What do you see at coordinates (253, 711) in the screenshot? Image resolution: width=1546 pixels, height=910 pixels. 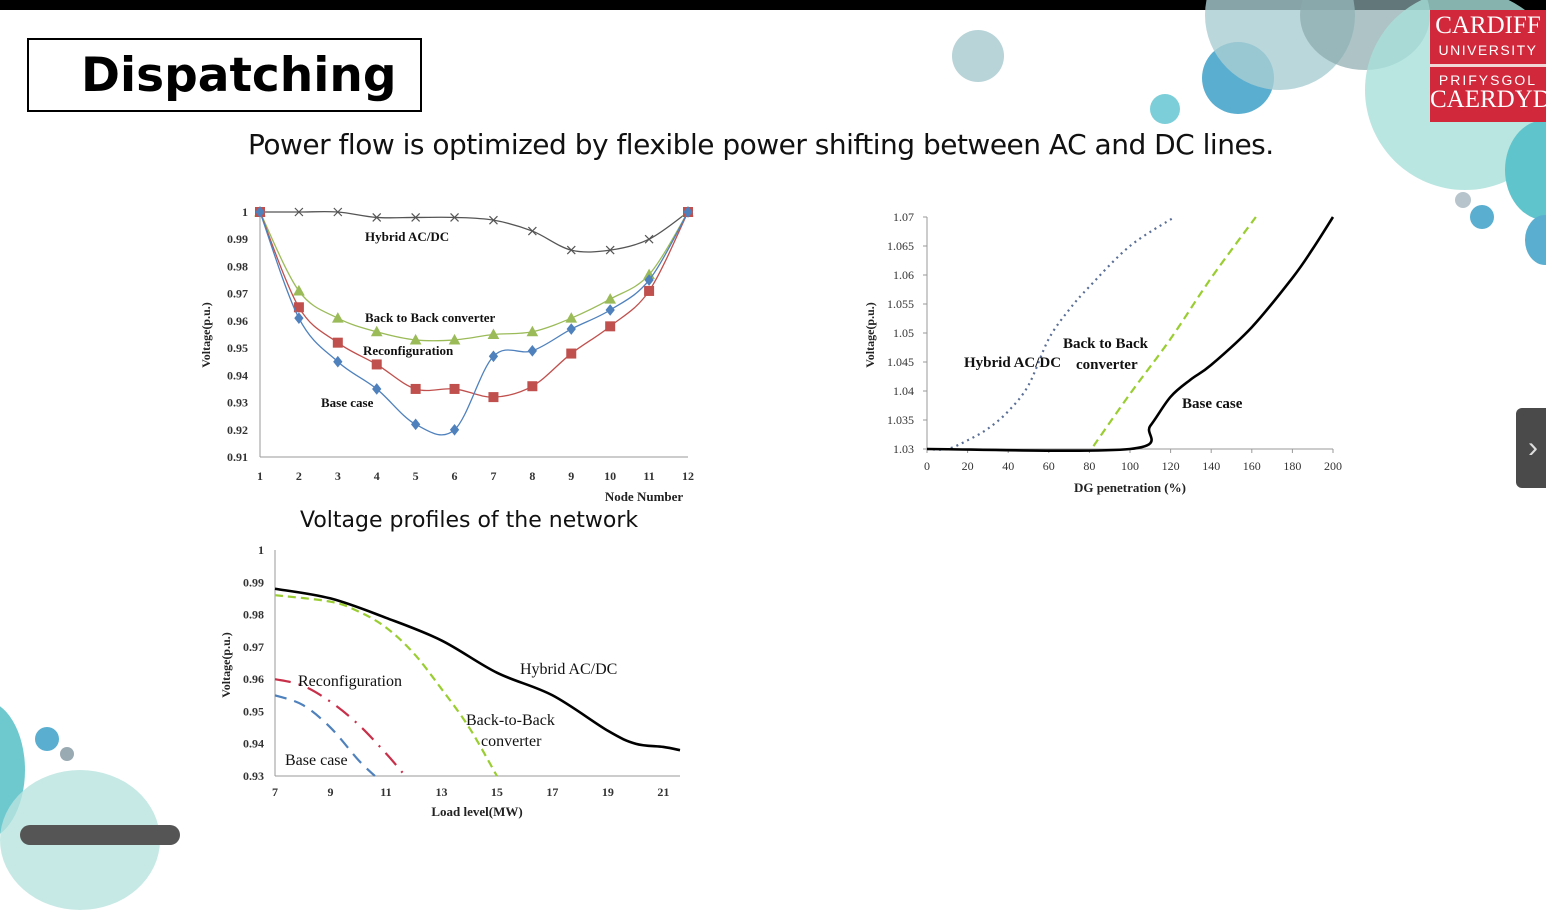 I see `y-tick-label: 0.95` at bounding box center [253, 711].